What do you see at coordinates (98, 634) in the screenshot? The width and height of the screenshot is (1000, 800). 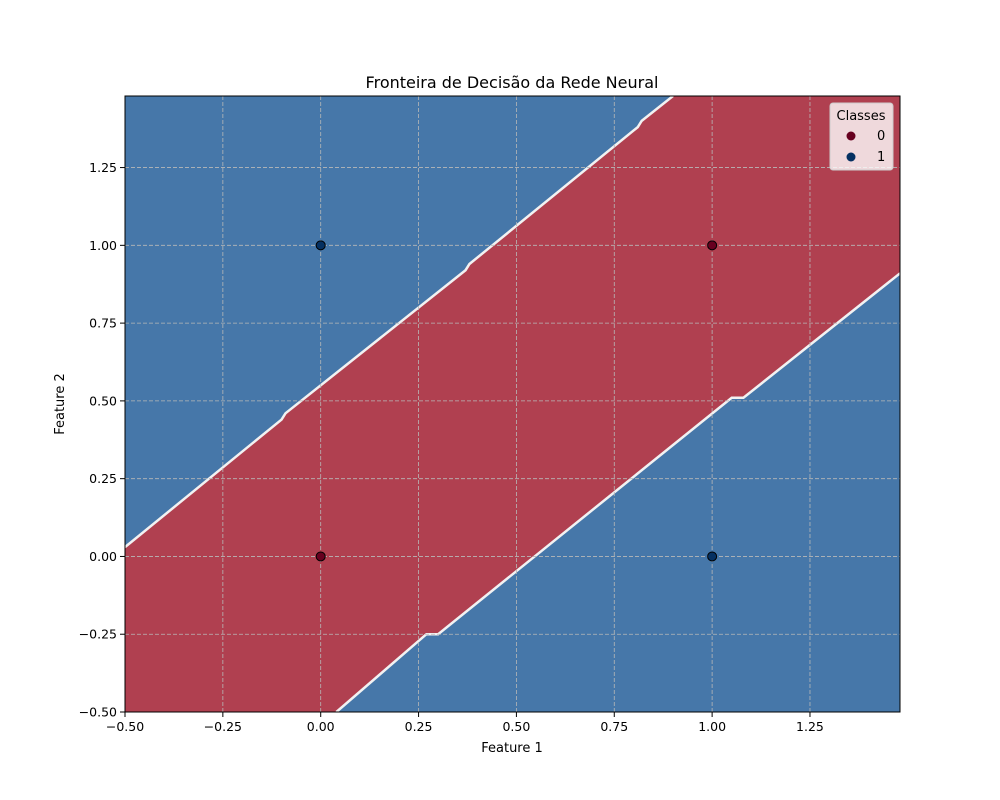 I see `y-tick-label-1: −0.25` at bounding box center [98, 634].